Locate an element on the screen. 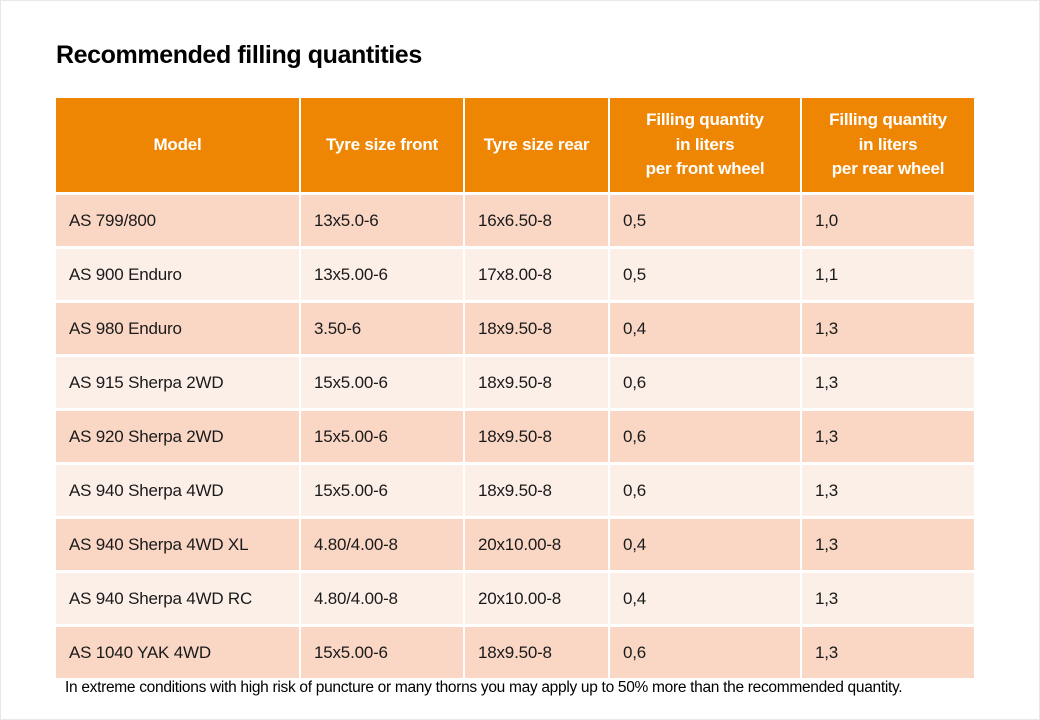 This screenshot has height=720, width=1040. table-cell: 3.50-6 is located at coordinates (382, 328).